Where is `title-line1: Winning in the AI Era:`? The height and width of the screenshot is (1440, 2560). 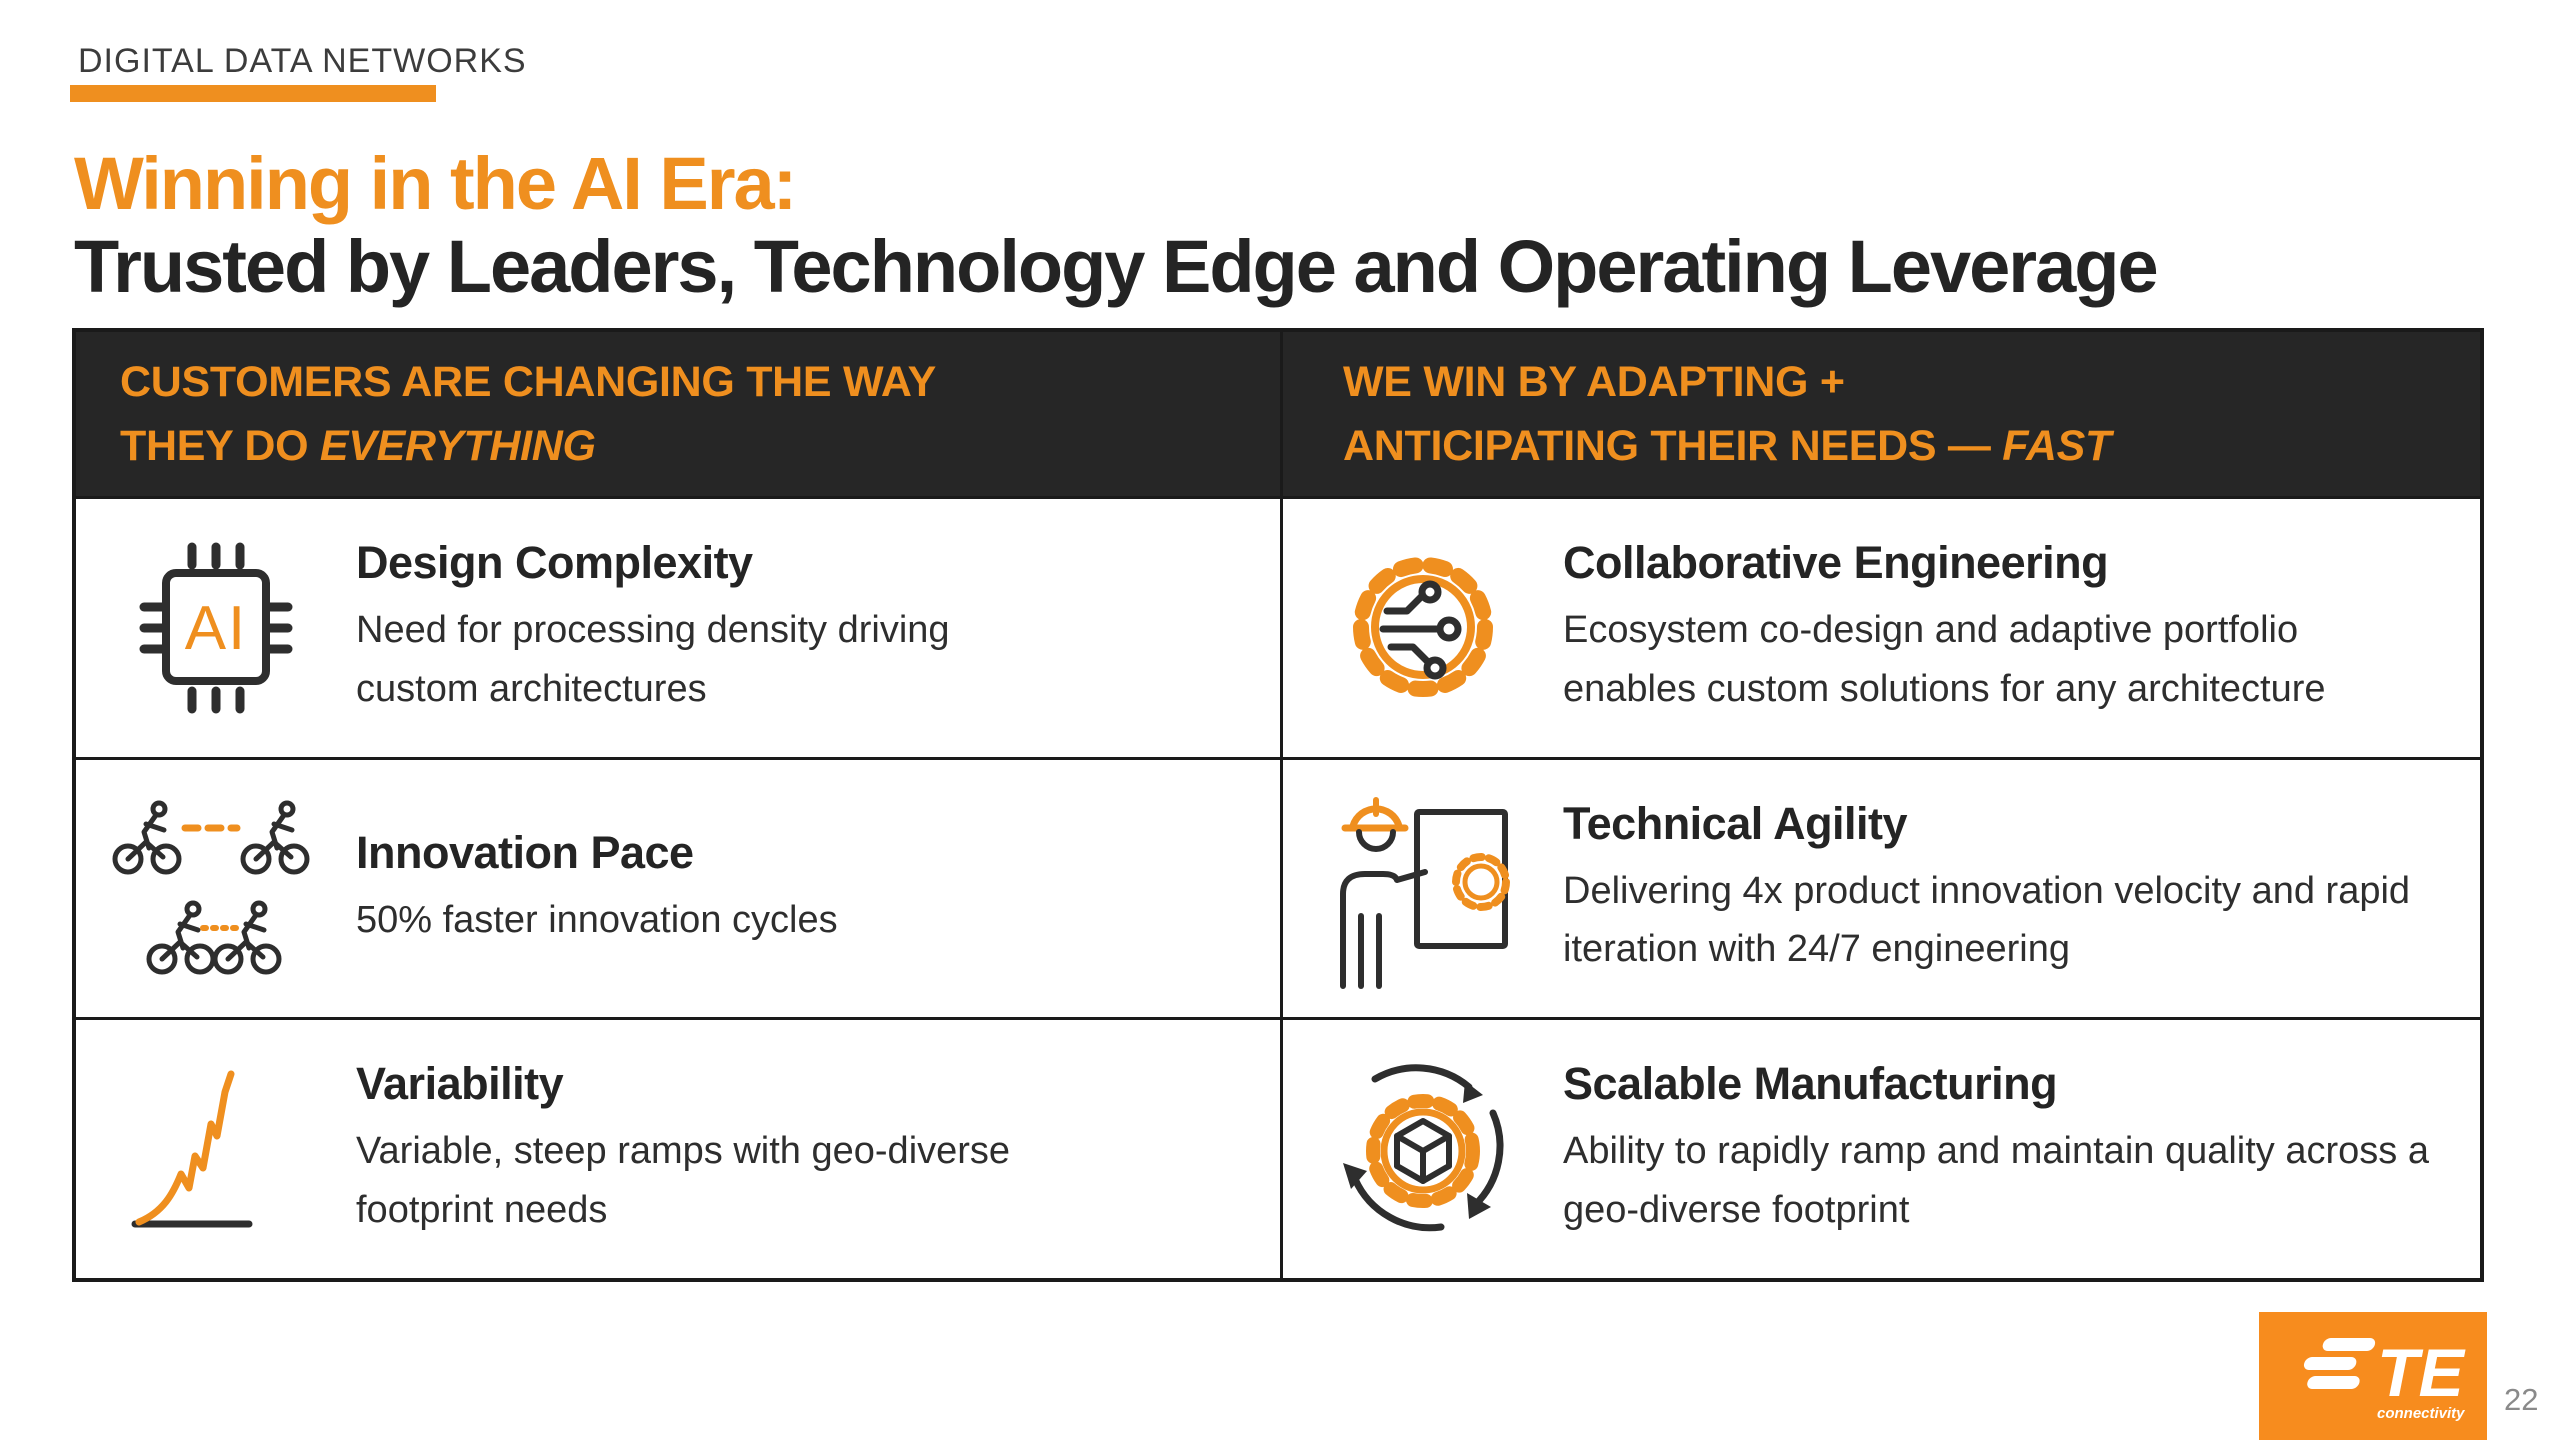
title-line1: Winning in the AI Era: is located at coordinates (435, 183).